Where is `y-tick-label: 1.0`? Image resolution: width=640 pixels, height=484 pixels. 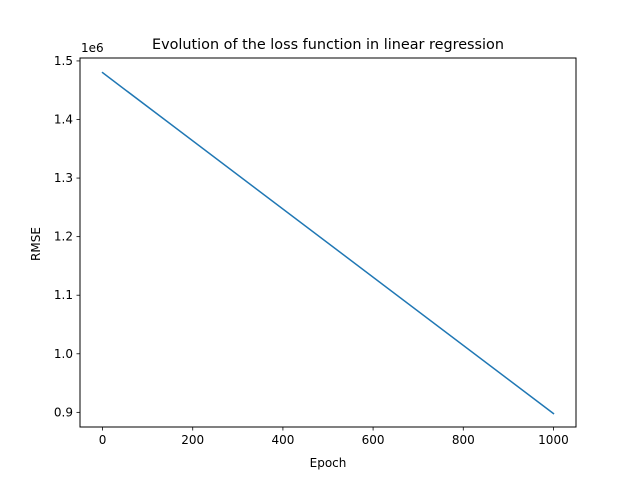 y-tick-label: 1.0 is located at coordinates (63, 354).